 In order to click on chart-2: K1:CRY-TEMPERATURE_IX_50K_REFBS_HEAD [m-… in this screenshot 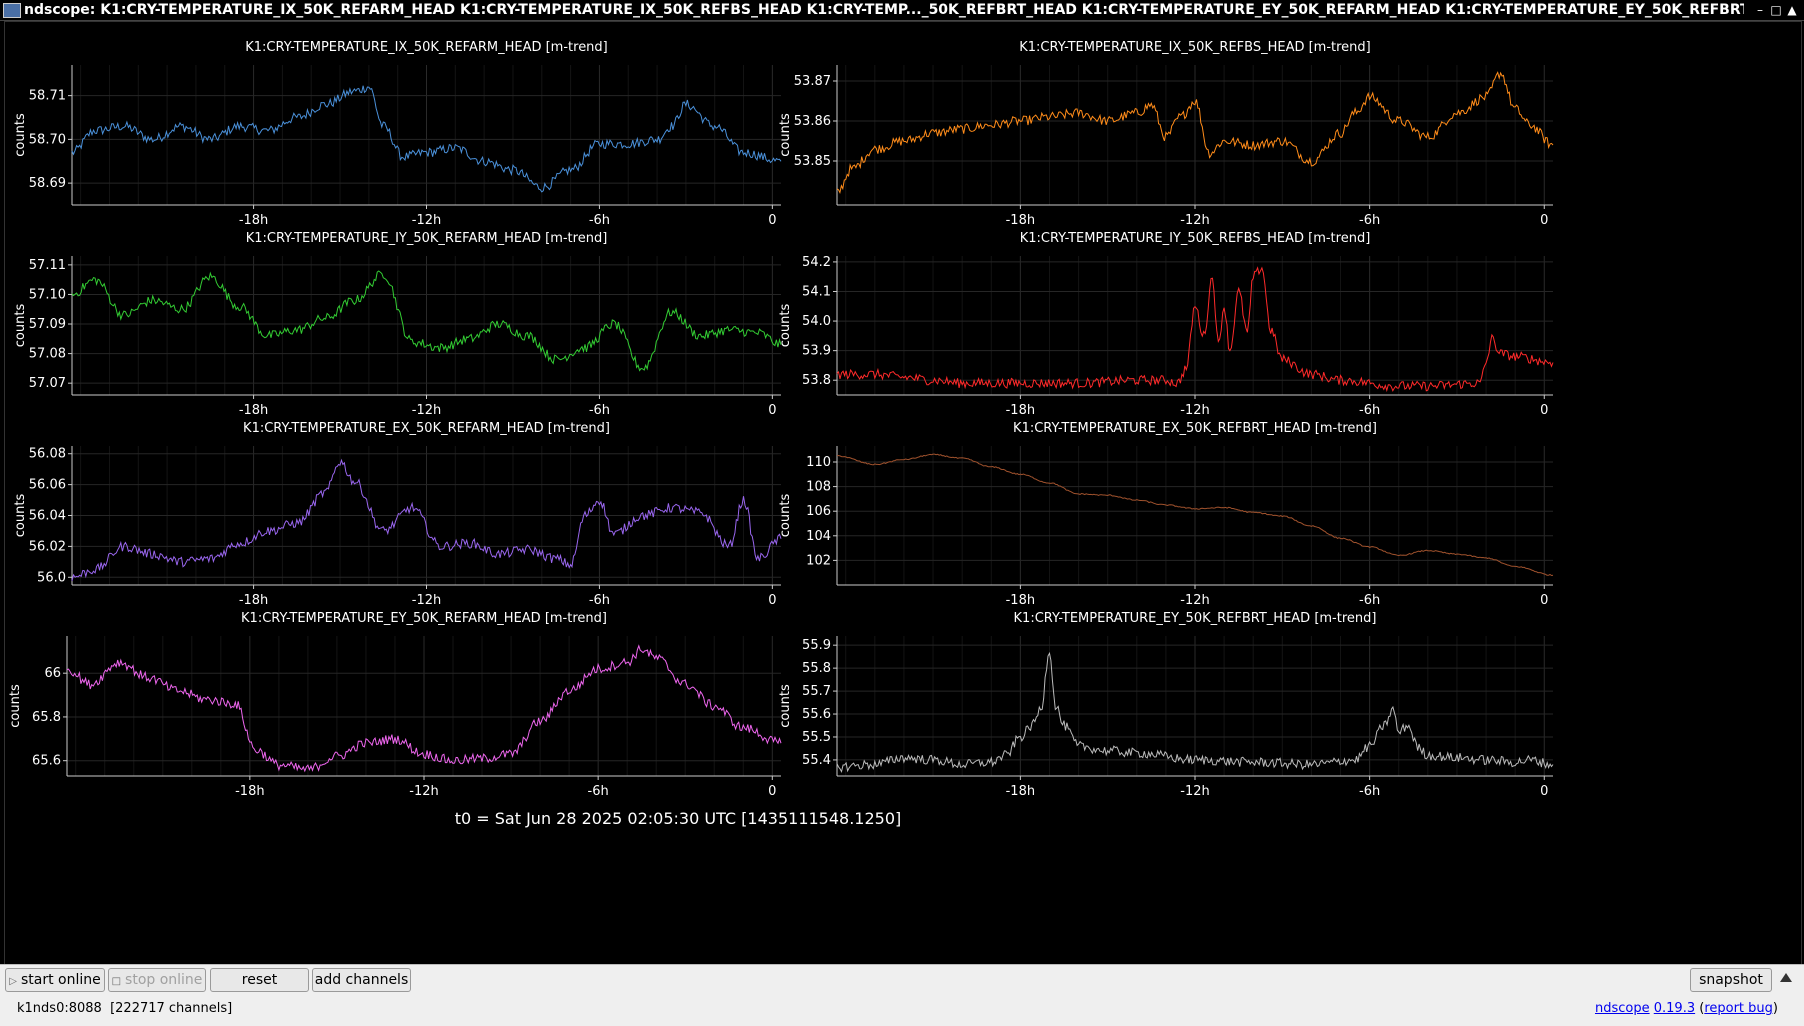, I will do `click(1166, 134)`.